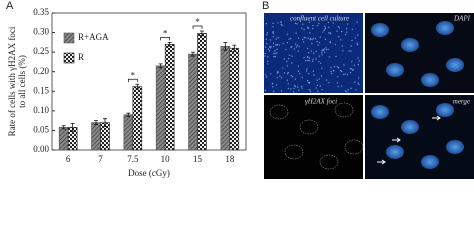 This screenshot has height=240, width=474. I want to click on image-label: confluent cell culture, so click(319, 19).